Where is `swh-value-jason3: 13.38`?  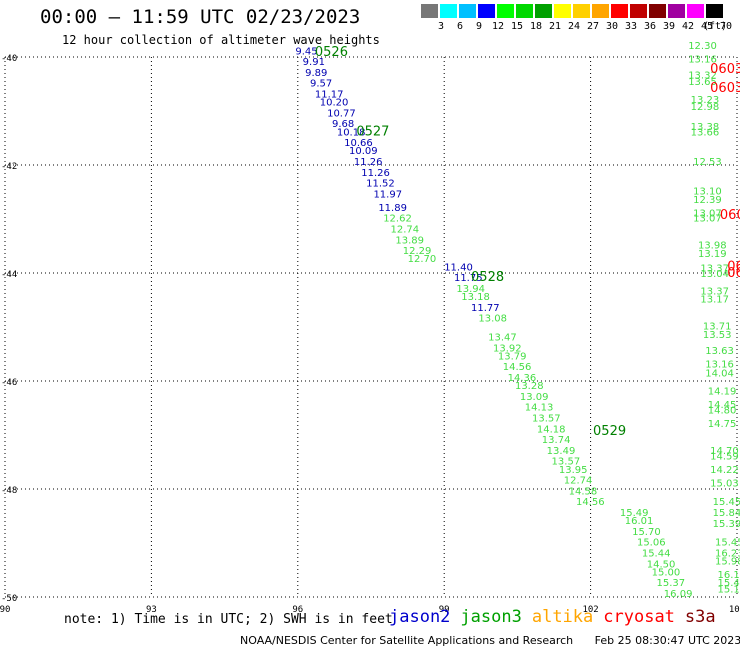 swh-value-jason3: 13.38 is located at coordinates (705, 127).